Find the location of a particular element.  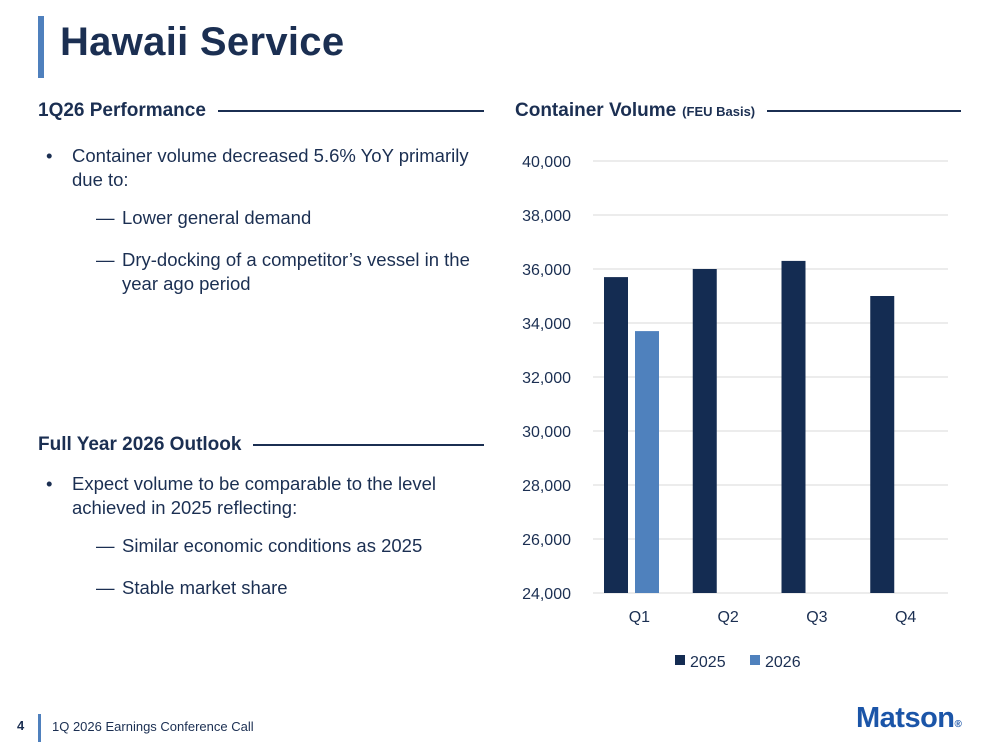

registered-mark: ® is located at coordinates (958, 724).